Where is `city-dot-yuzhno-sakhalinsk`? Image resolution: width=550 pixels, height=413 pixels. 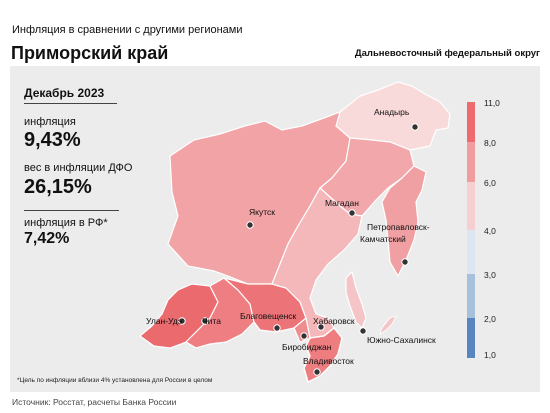
city-dot-yuzhno-sakhalinsk is located at coordinates (363, 331).